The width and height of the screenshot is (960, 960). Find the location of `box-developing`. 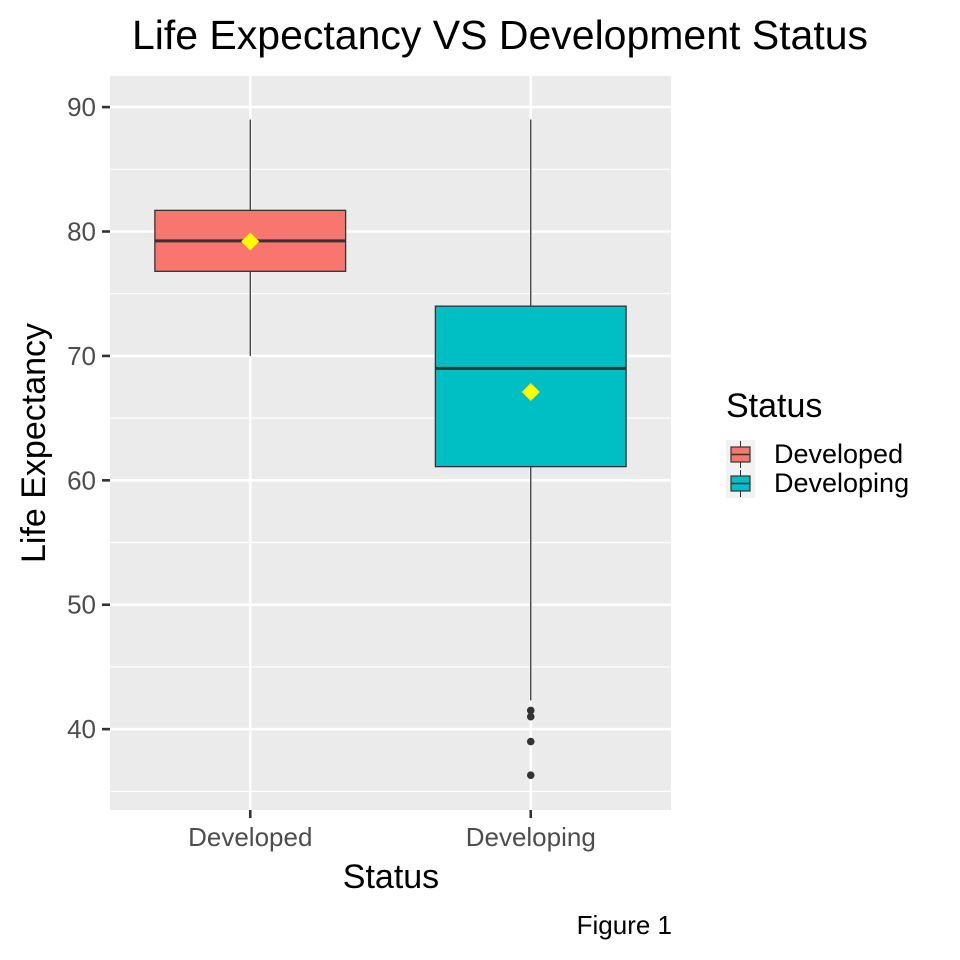

box-developing is located at coordinates (530, 449).